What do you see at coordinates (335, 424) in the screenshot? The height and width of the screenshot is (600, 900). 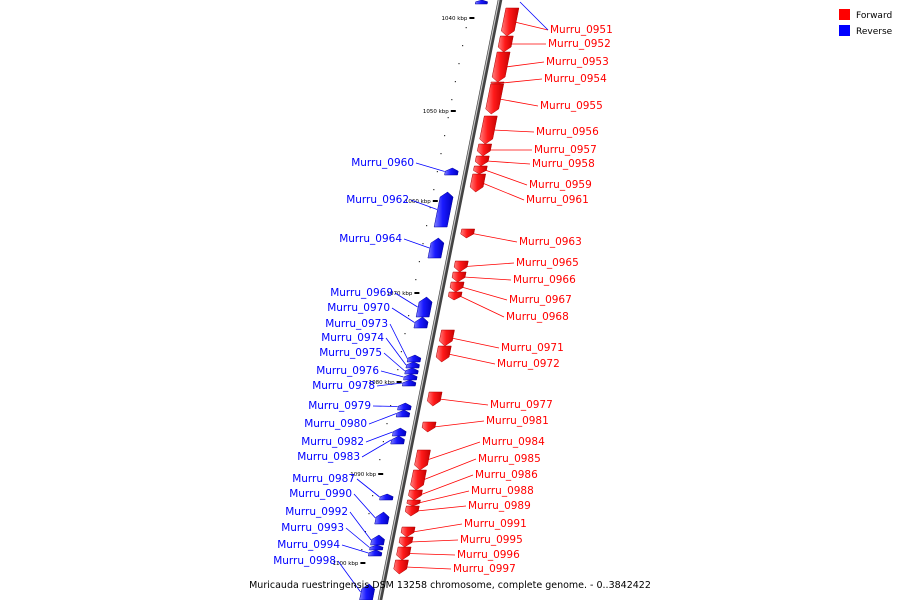 I see `gene-label: Murru_0980` at bounding box center [335, 424].